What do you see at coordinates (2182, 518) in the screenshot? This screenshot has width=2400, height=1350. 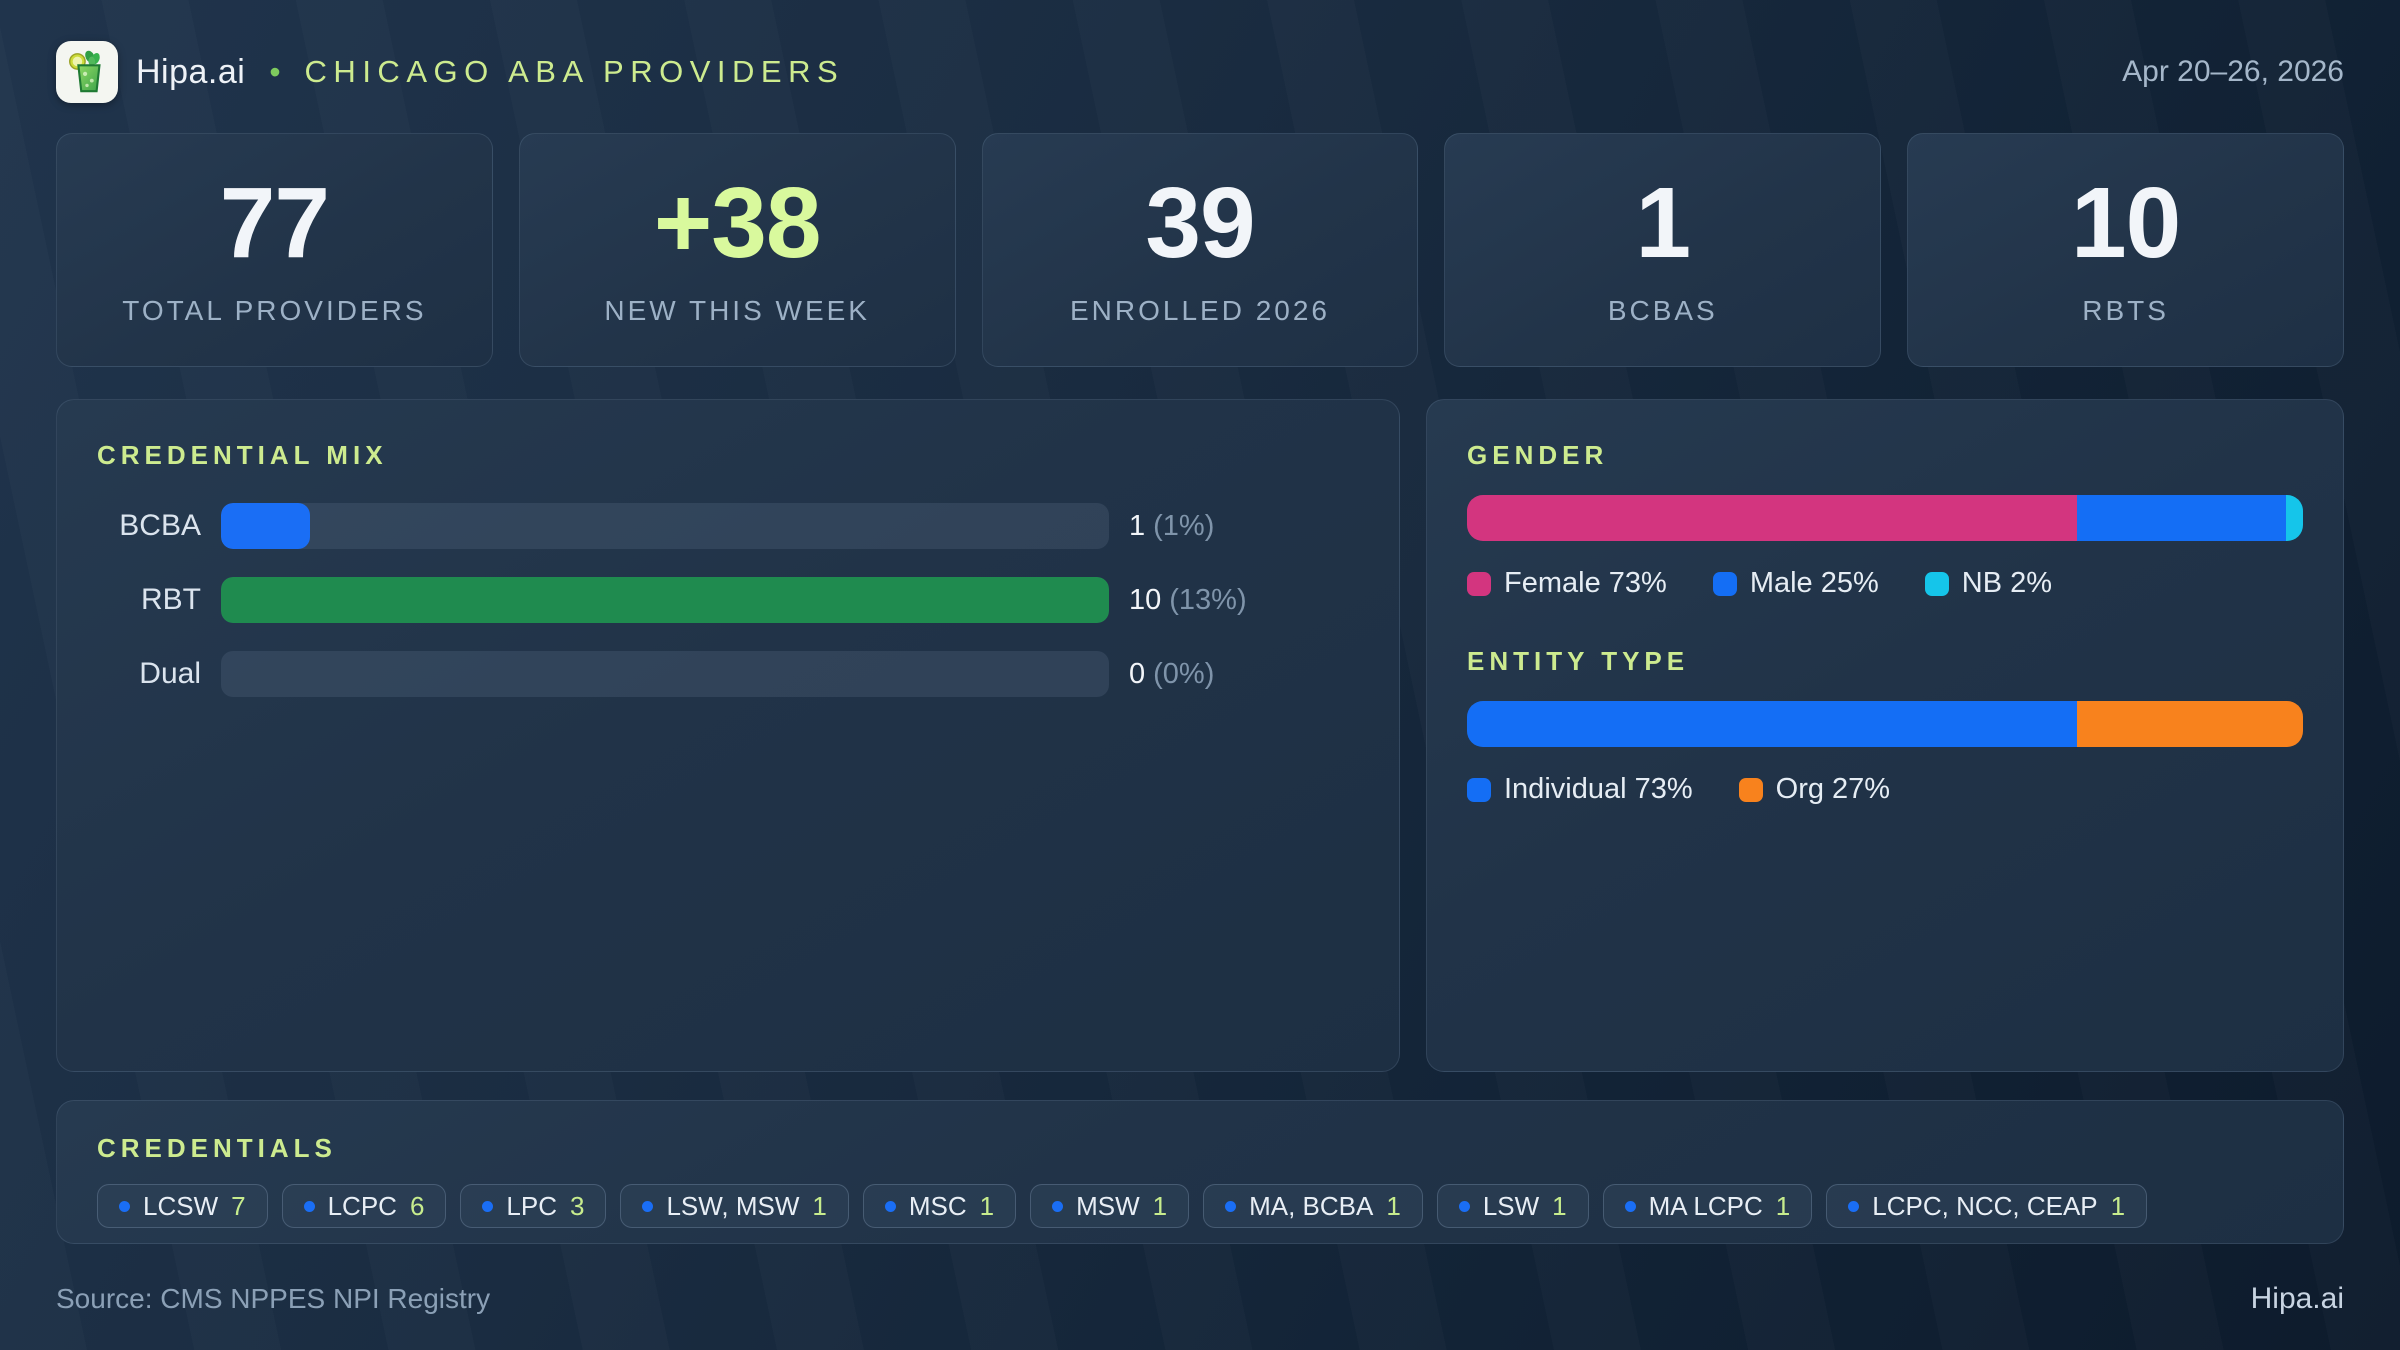 I see `gender-segment-male` at bounding box center [2182, 518].